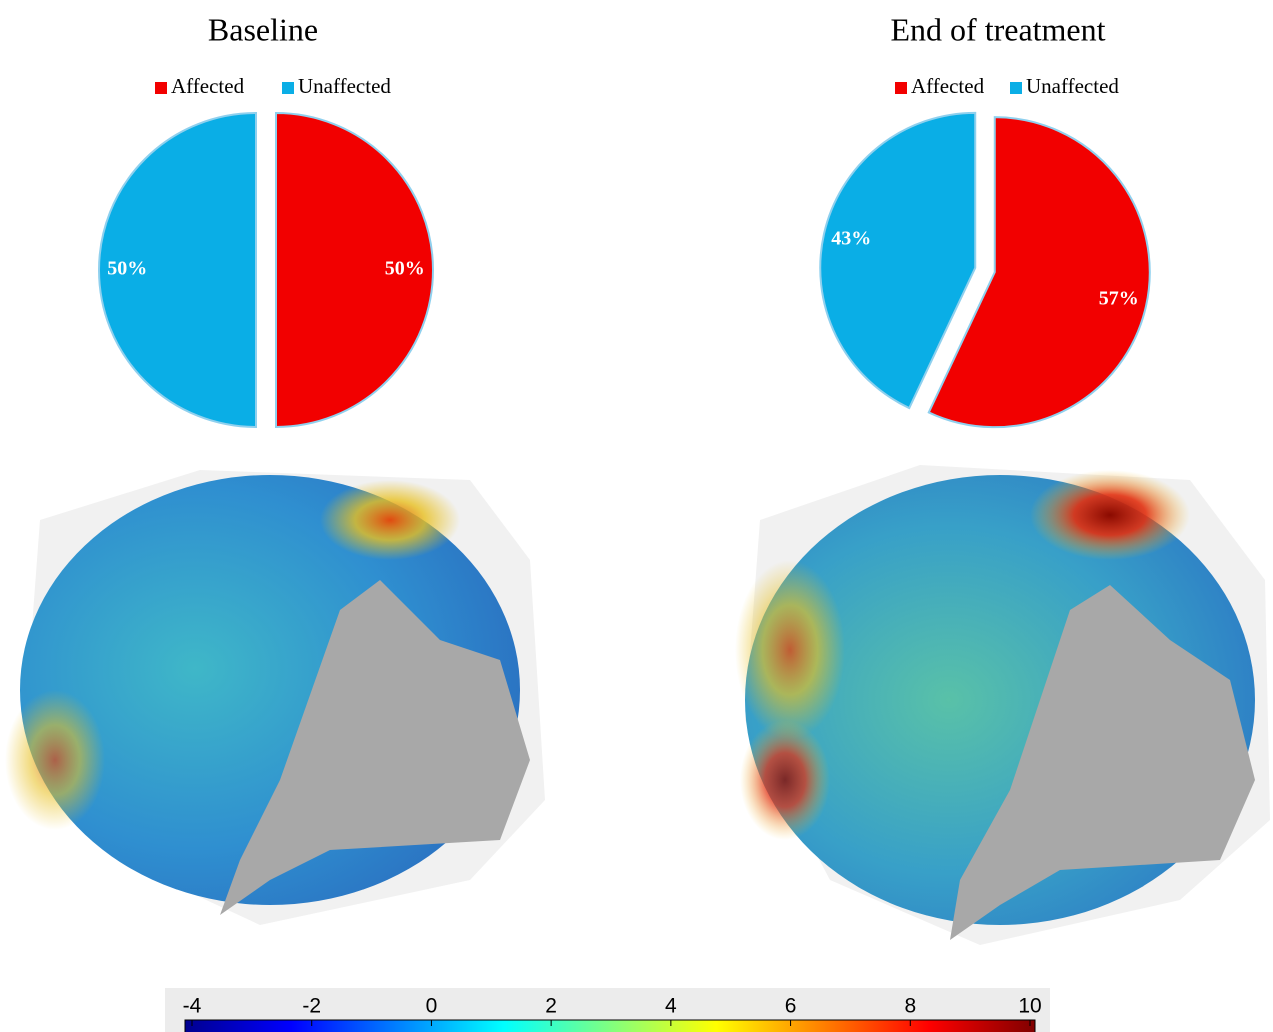 The image size is (1273, 1032). What do you see at coordinates (551, 1006) in the screenshot?
I see `tick-label: 2` at bounding box center [551, 1006].